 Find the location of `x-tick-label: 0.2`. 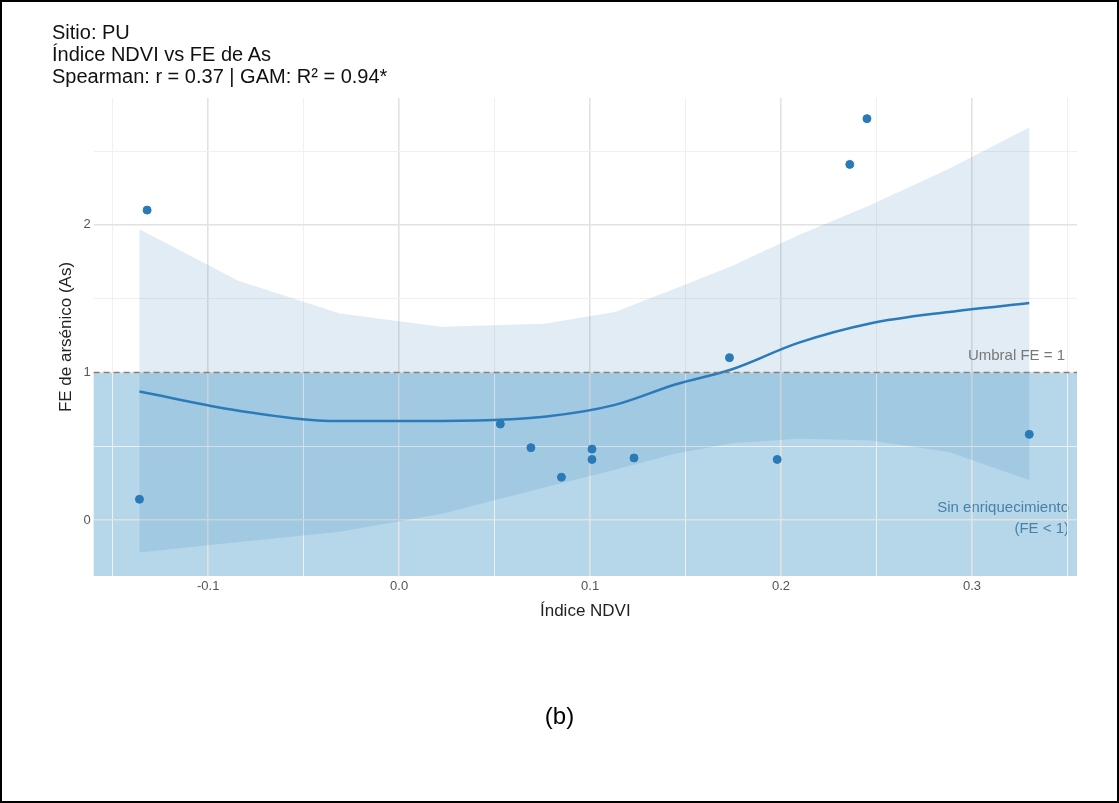

x-tick-label: 0.2 is located at coordinates (781, 586).